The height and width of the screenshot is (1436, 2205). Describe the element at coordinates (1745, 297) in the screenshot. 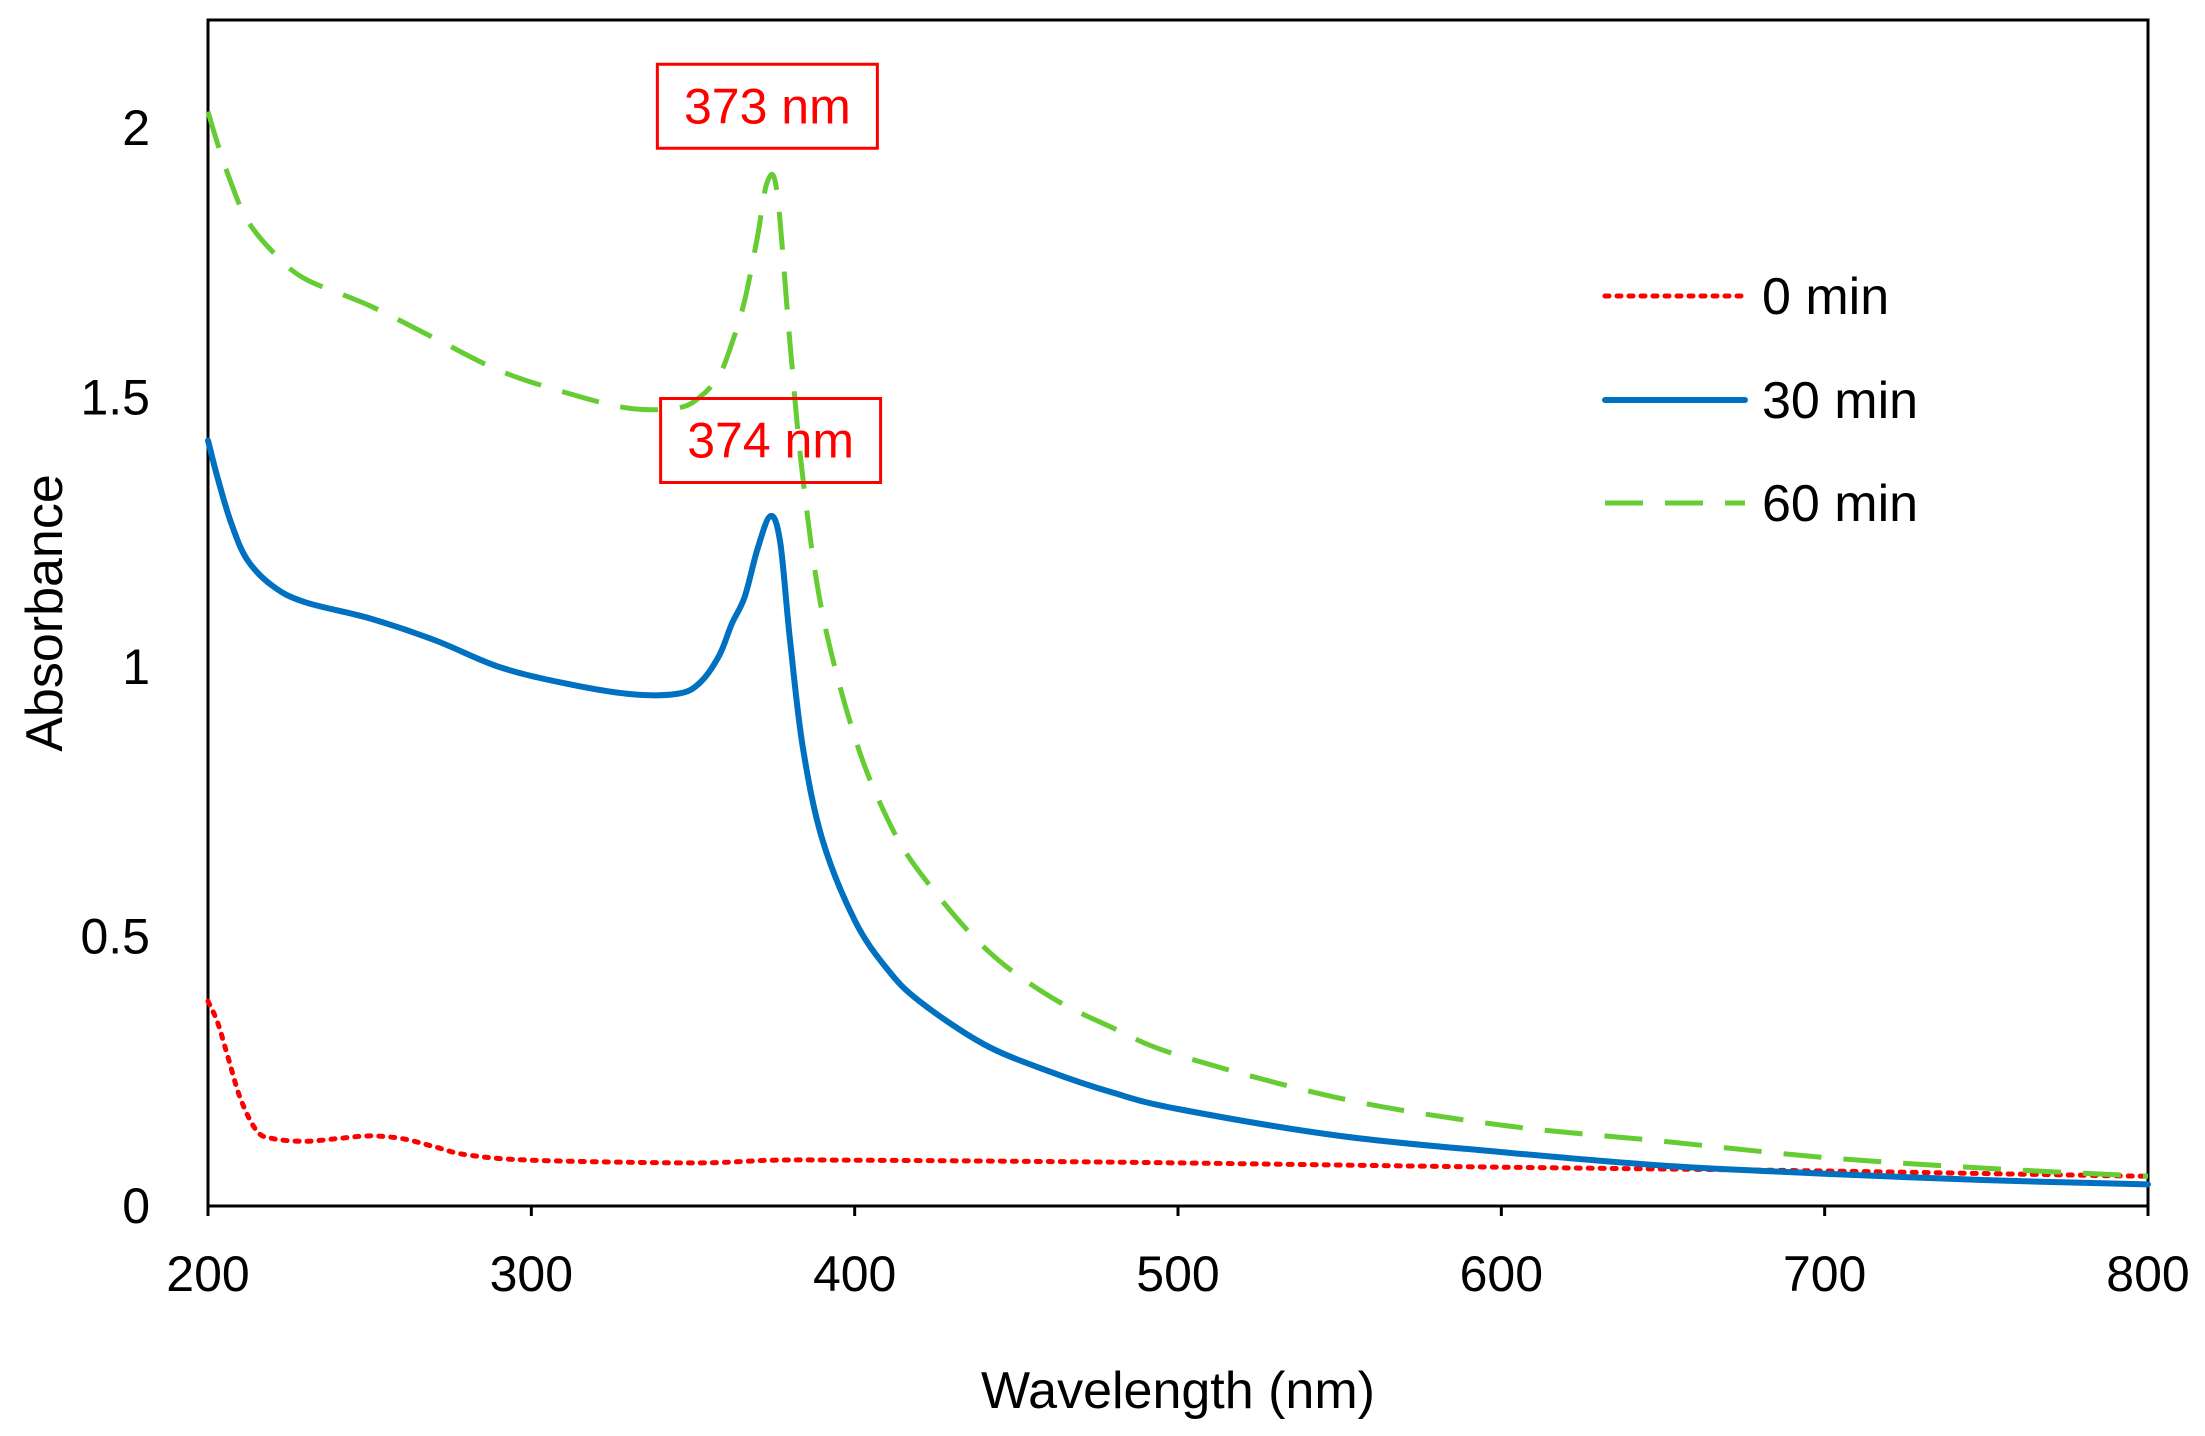

I see `legend-item-0-min: 0 min` at that location.